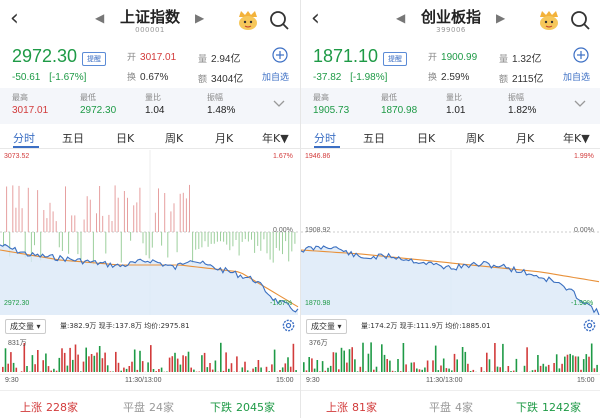  Describe the element at coordinates (203, 60) in the screenshot. I see `volume-label: 量` at that location.